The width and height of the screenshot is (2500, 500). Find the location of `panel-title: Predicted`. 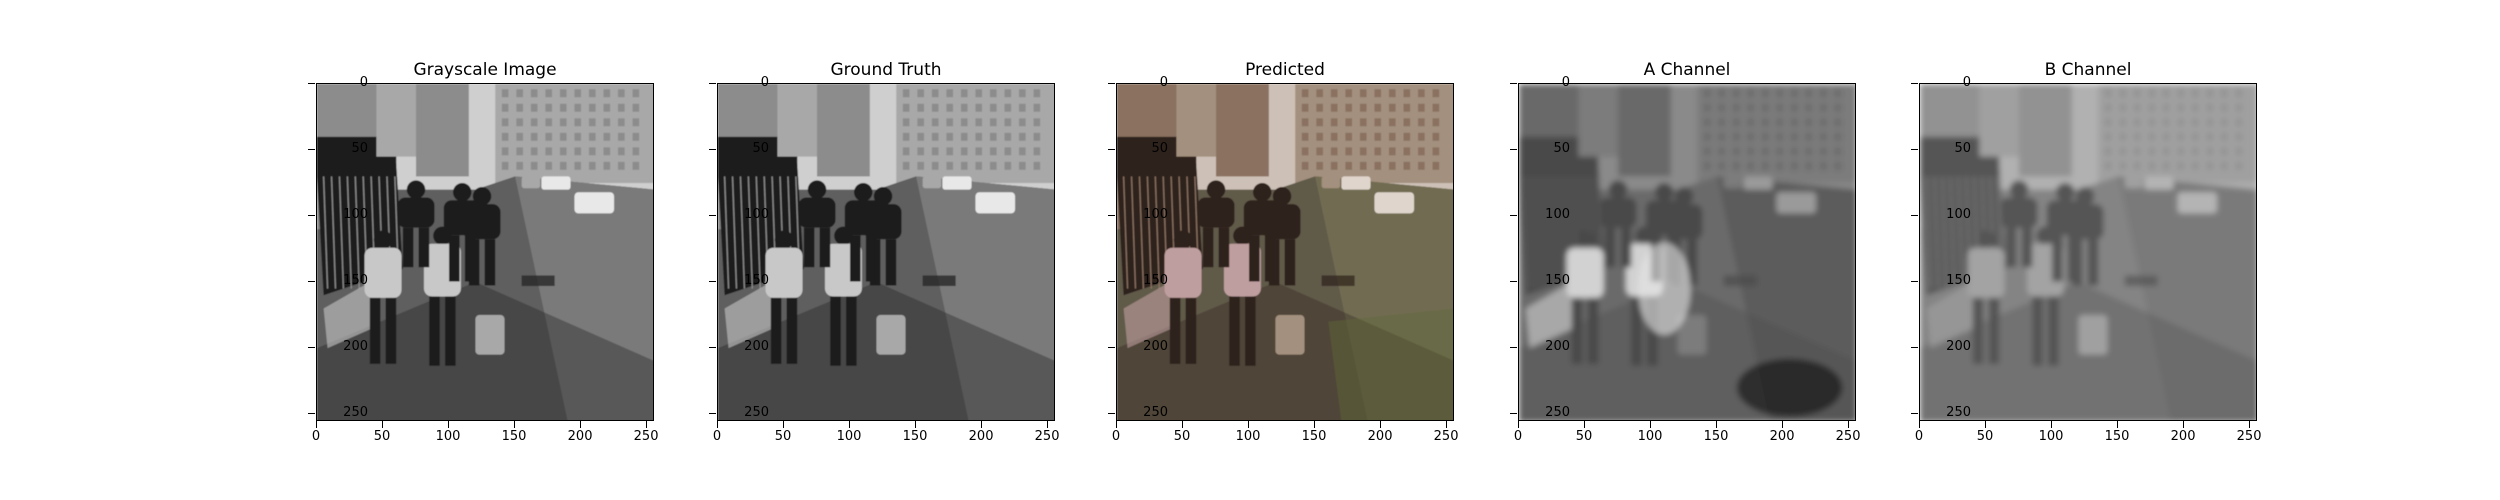

panel-title: Predicted is located at coordinates (1285, 70).